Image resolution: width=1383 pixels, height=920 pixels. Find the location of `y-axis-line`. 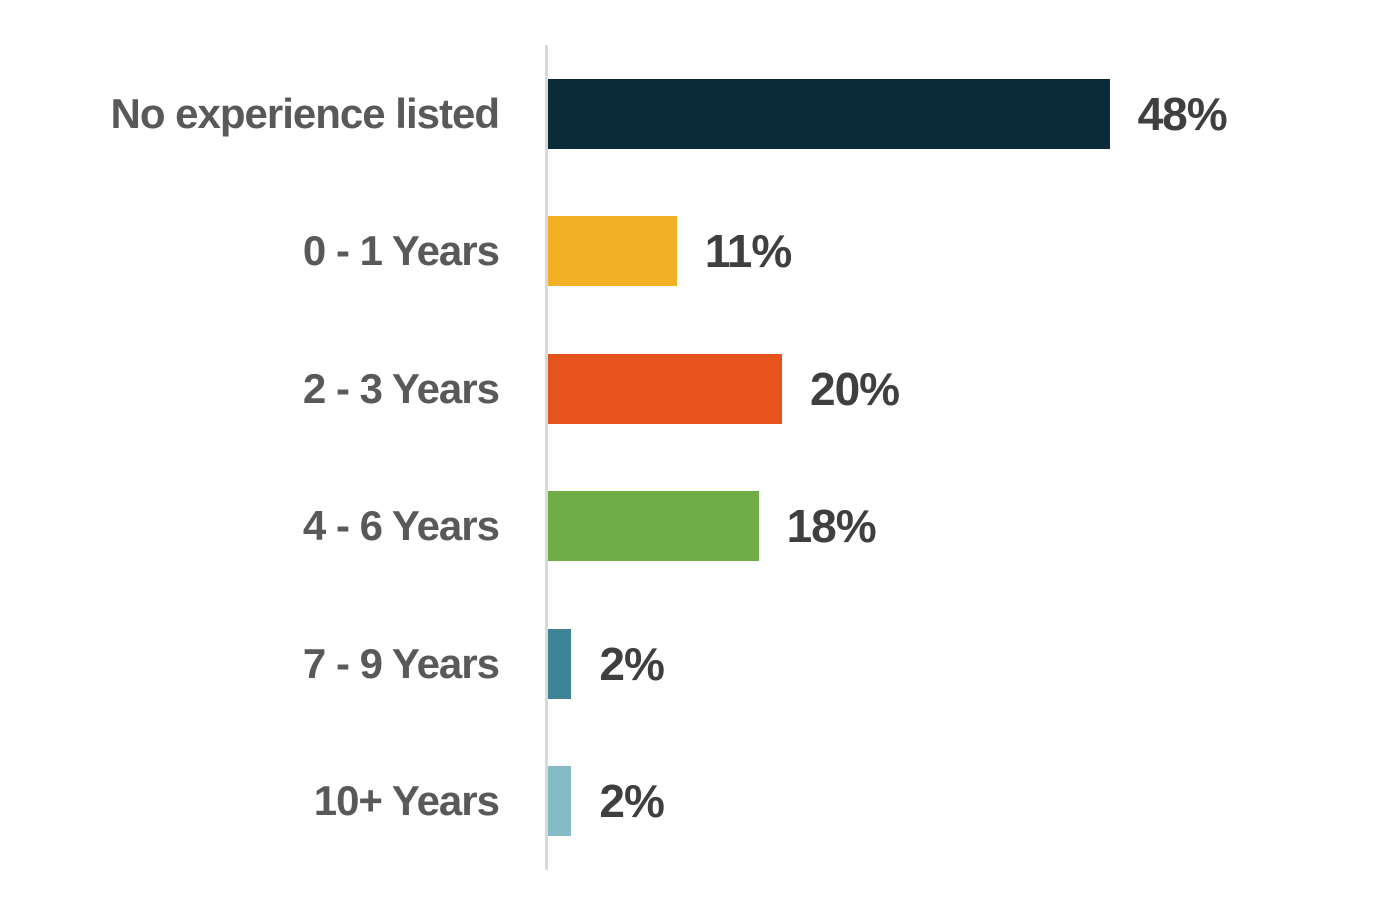

y-axis-line is located at coordinates (546, 457).